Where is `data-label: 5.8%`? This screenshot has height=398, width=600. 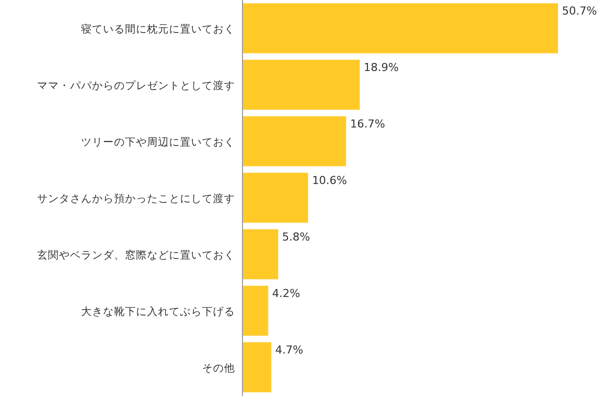 data-label: 5.8% is located at coordinates (296, 237).